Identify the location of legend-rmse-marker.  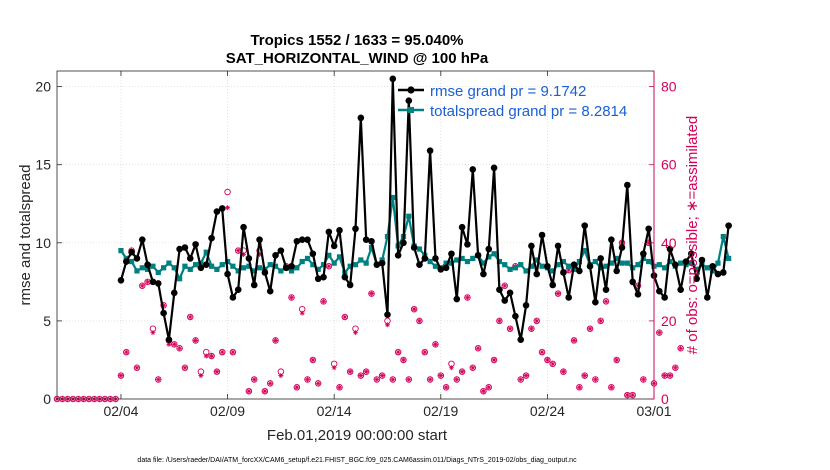
(411, 90).